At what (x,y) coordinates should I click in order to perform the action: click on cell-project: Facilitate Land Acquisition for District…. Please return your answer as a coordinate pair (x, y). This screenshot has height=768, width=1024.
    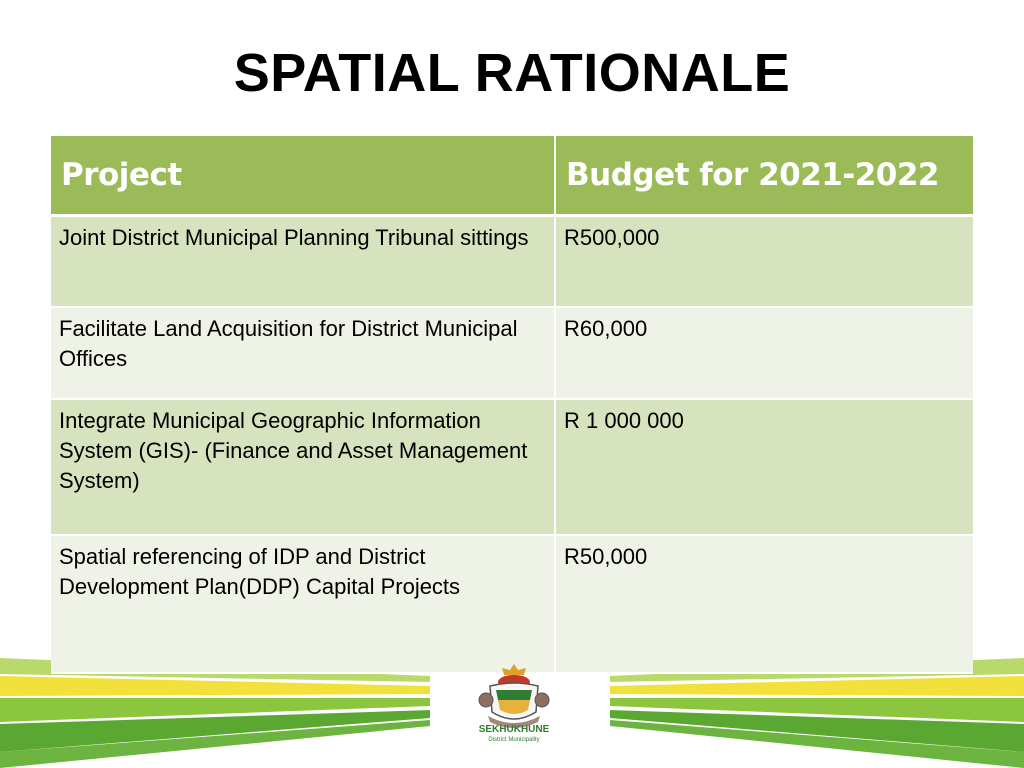
    Looking at the image, I should click on (303, 353).